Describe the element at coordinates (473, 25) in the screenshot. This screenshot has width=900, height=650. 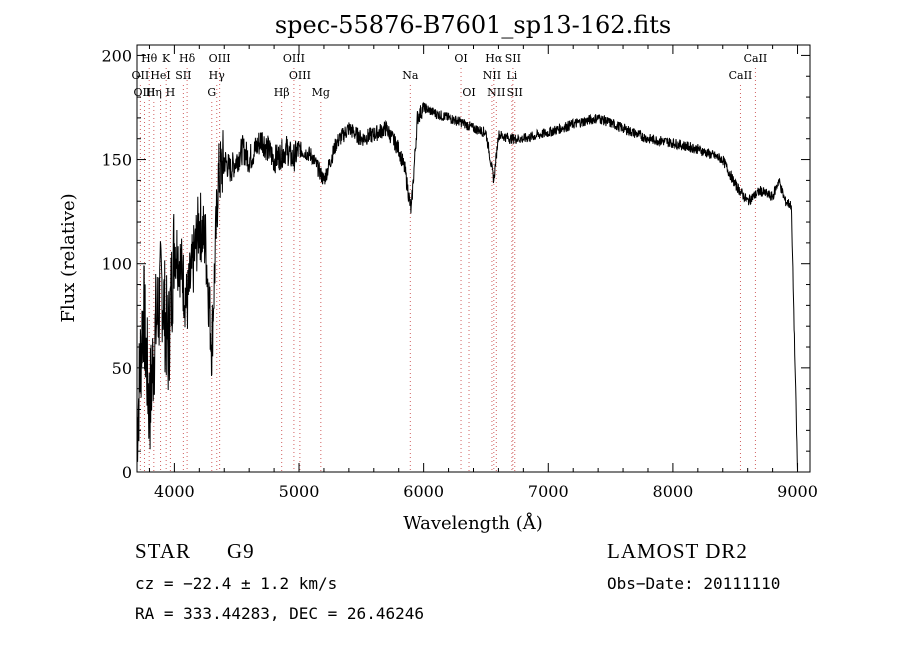
I see `chart-title: spec-55876-B7601_sp13-162.fits` at that location.